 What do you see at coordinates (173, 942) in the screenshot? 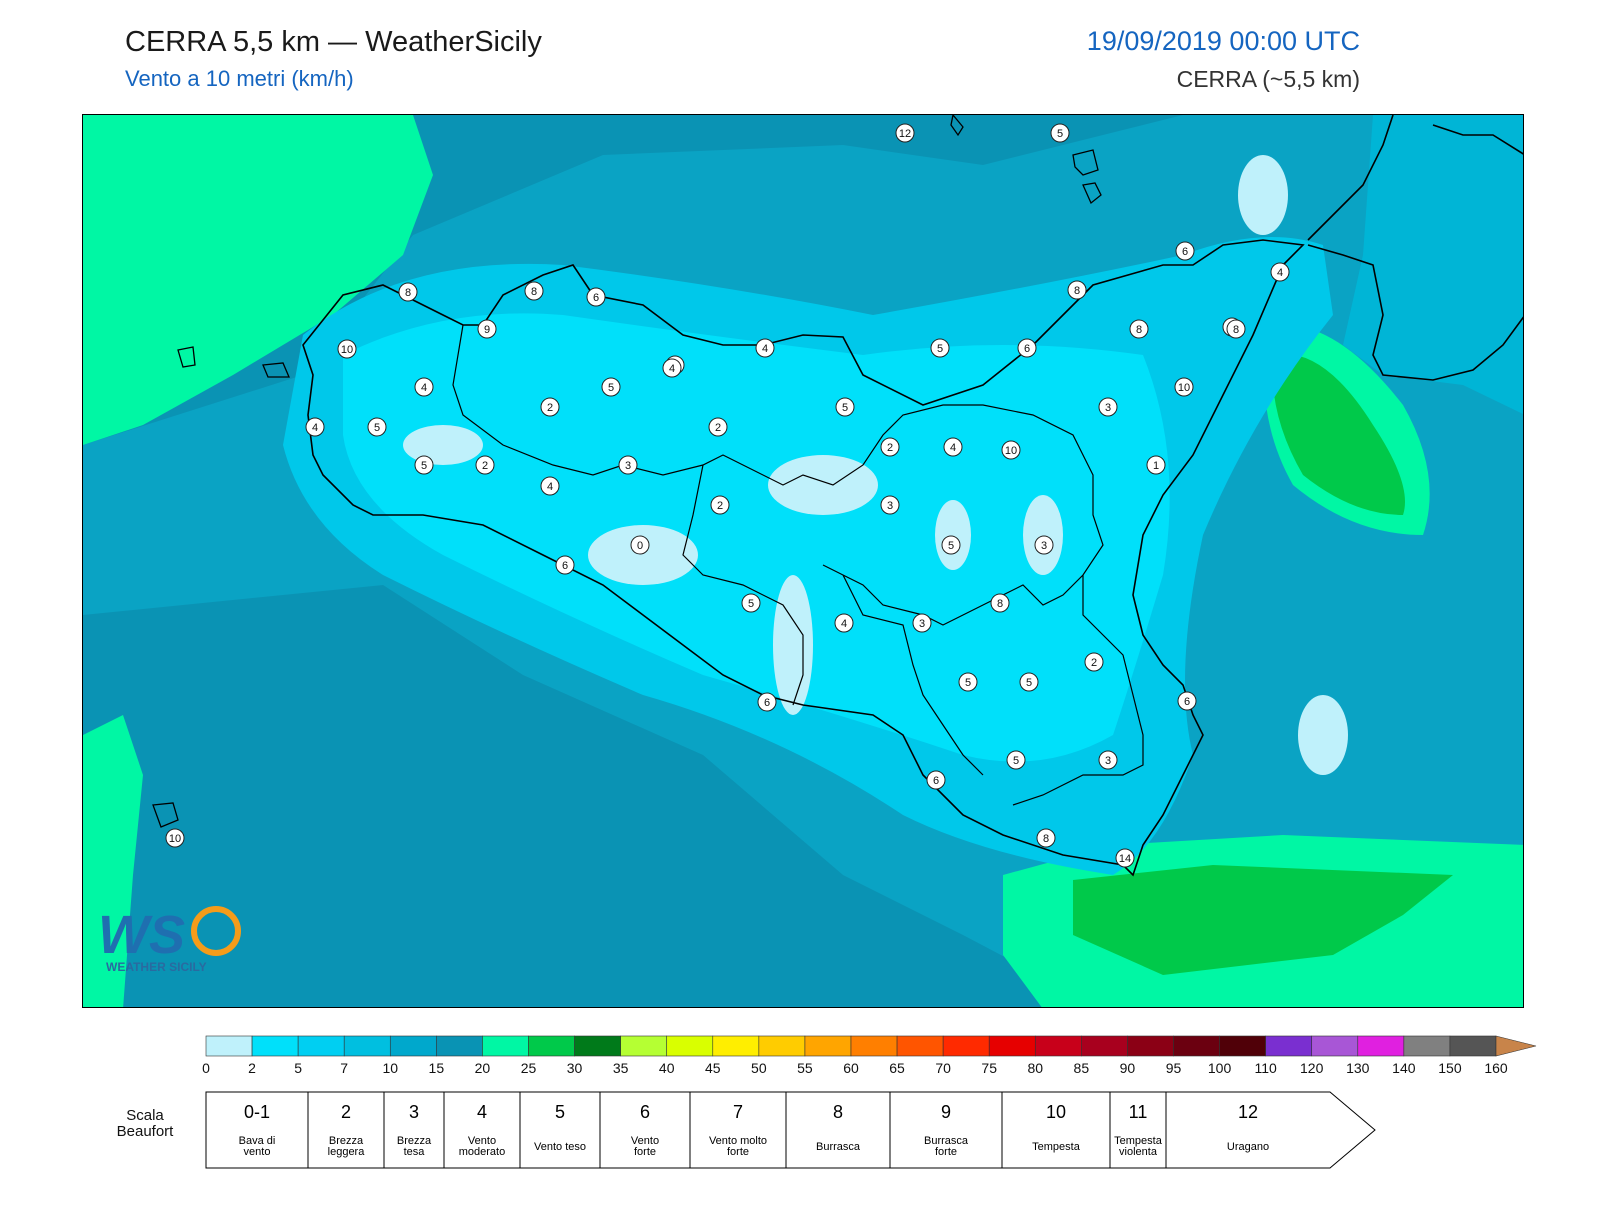
I see `weathersicily-logo: WS WEATHER SICILY` at bounding box center [173, 942].